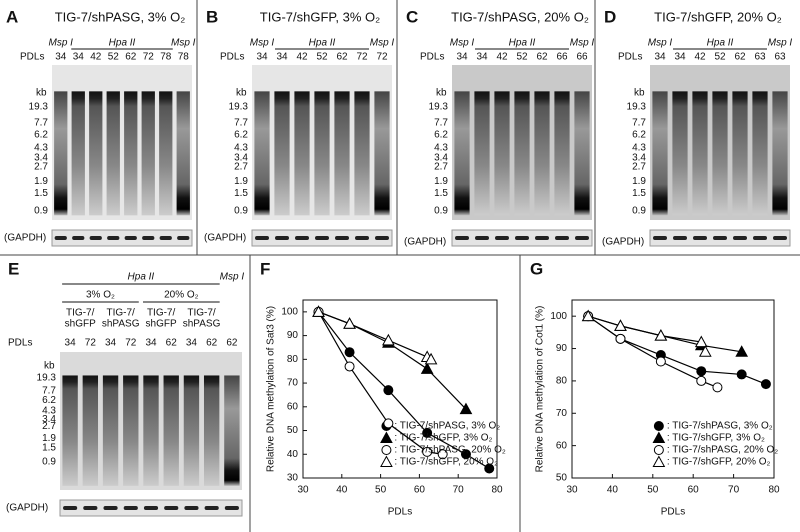 The image size is (800, 532). What do you see at coordinates (673, 389) in the screenshot?
I see `plot-frame` at bounding box center [673, 389].